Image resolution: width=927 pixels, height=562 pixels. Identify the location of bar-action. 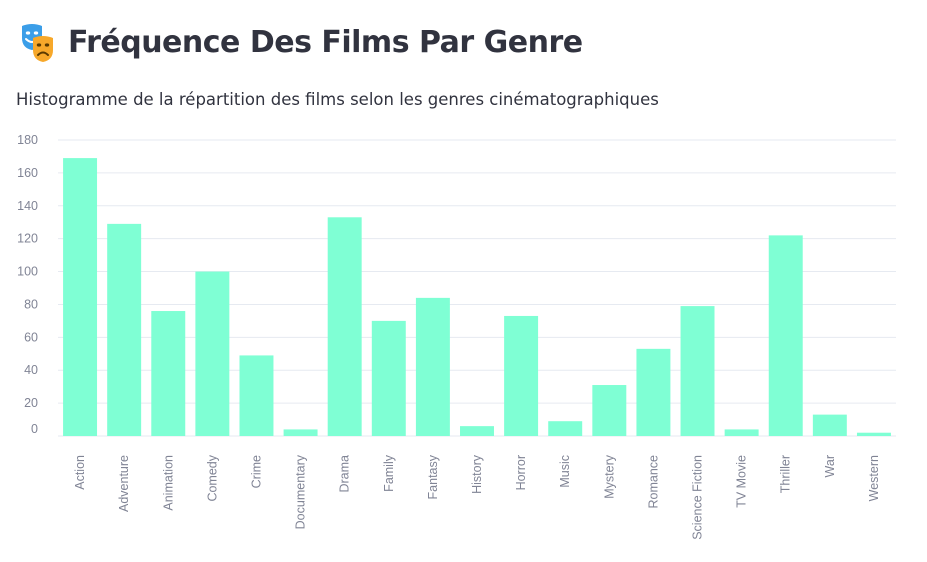
(80, 297).